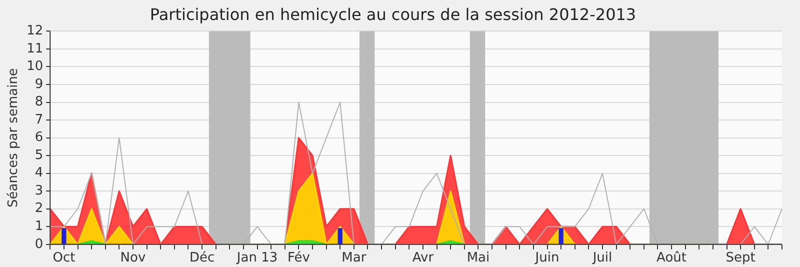  I want to click on y-tick-label: 1, so click(39, 226).